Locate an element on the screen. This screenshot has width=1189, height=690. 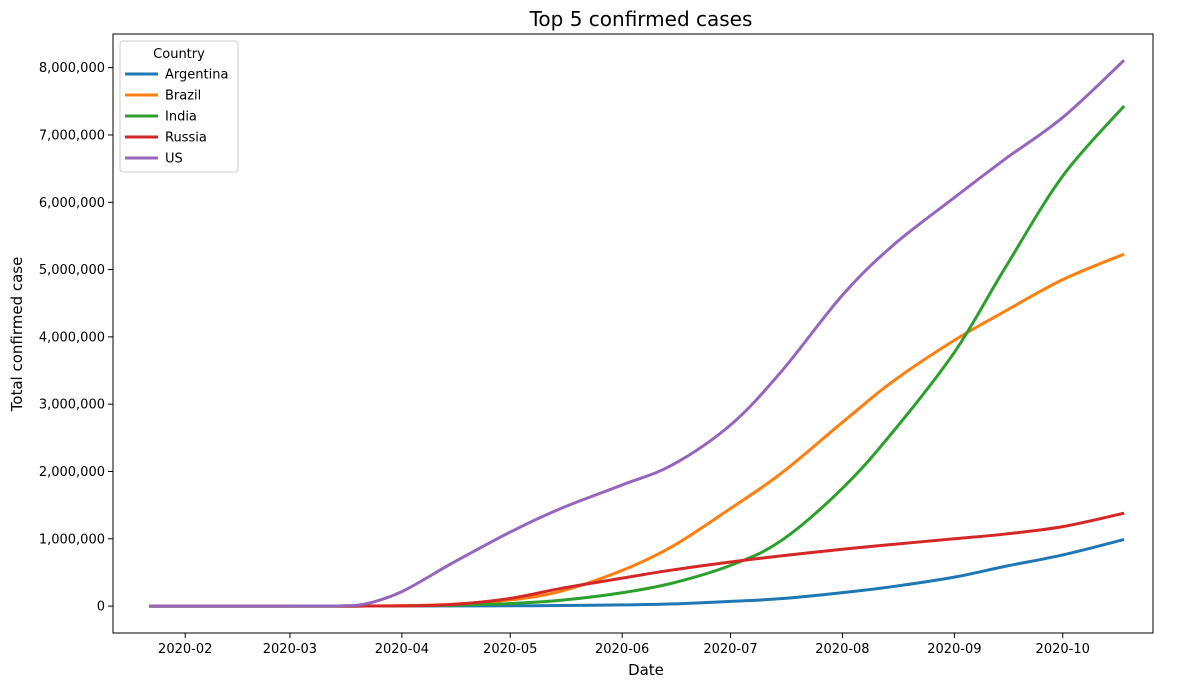
y-tick-label: 8,000,000 is located at coordinates (72, 68).